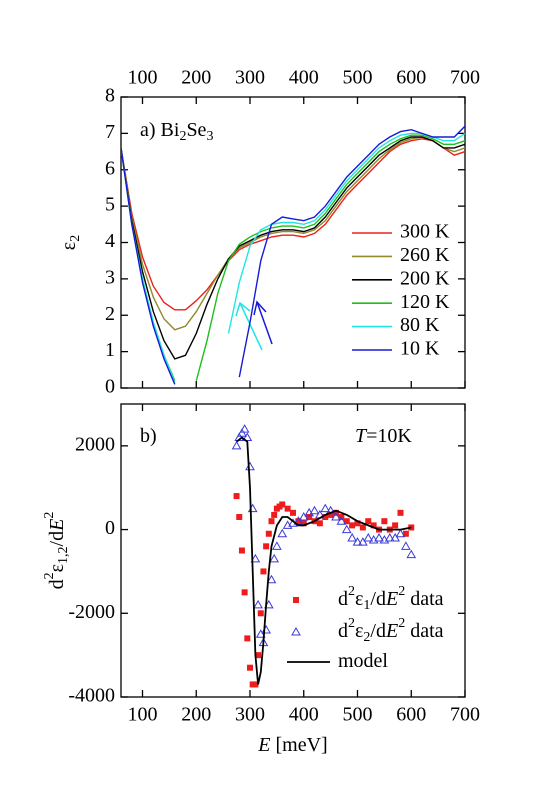 The width and height of the screenshot is (534, 793). I want to click on text-part: 3, so click(209, 136).